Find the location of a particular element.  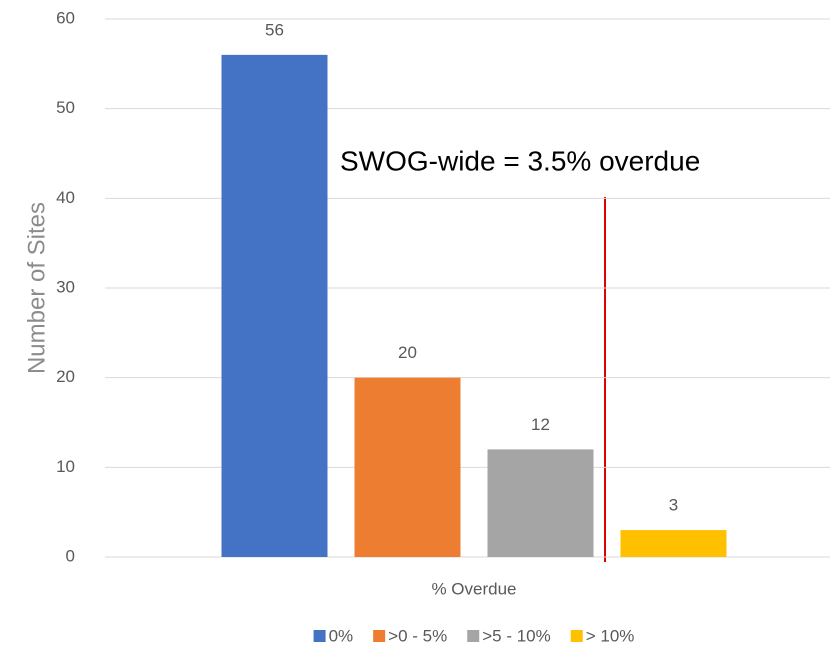

y-tick-label: 60 is located at coordinates (65, 17).